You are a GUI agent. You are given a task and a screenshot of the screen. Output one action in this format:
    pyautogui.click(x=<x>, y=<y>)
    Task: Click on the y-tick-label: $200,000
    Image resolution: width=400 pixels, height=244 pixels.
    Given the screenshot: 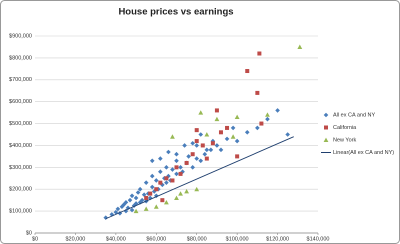 What is the action you would take?
    pyautogui.click(x=20, y=190)
    